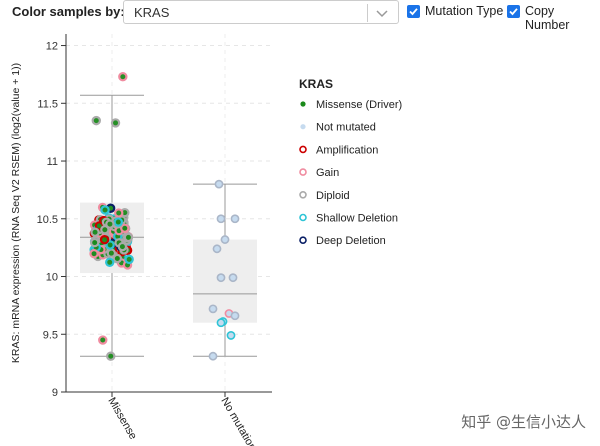 This screenshot has width=600, height=446. Describe the element at coordinates (47, 220) in the screenshot. I see `y-tick-label: 10.5` at that location.